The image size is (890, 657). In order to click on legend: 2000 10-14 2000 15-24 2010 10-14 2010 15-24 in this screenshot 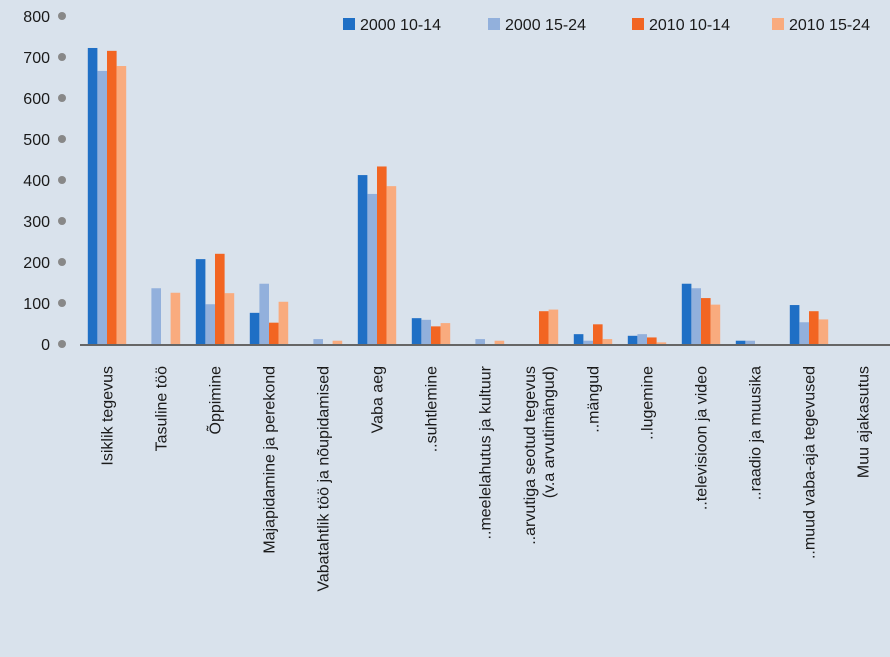, I will do `click(606, 25)`.